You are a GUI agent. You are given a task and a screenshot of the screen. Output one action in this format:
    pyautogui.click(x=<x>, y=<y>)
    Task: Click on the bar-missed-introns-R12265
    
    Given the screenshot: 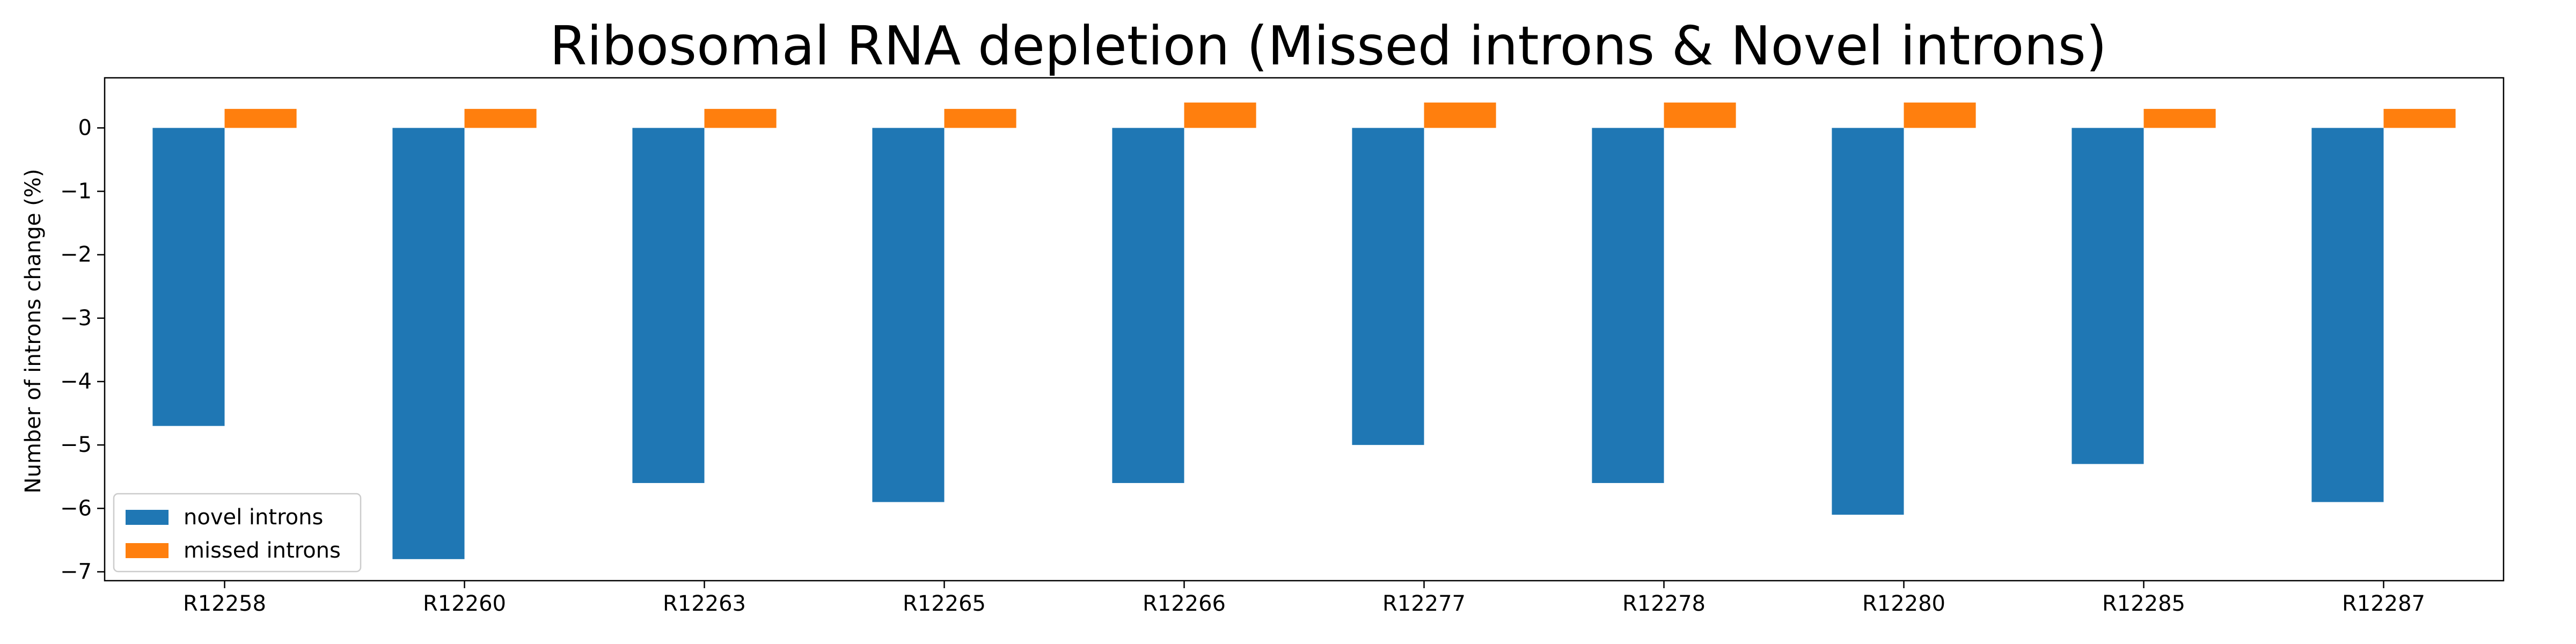 What is the action you would take?
    pyautogui.click(x=980, y=118)
    